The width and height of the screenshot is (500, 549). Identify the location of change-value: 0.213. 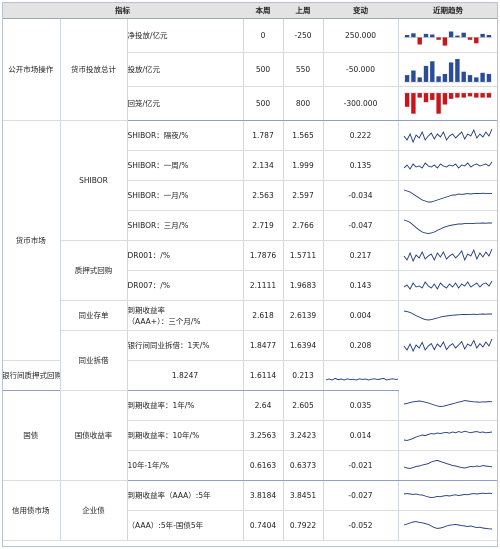
(303, 375).